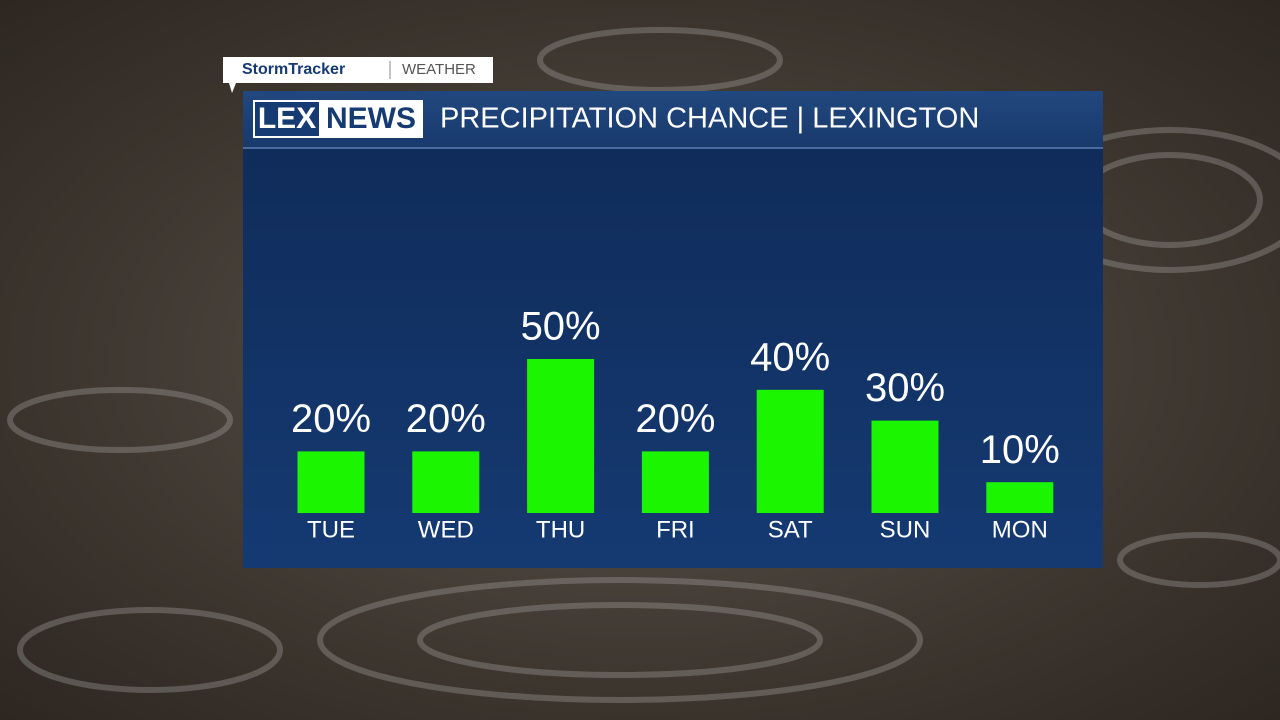 The height and width of the screenshot is (720, 1280). Describe the element at coordinates (331, 529) in the screenshot. I see `x-tick-label: TUE` at that location.